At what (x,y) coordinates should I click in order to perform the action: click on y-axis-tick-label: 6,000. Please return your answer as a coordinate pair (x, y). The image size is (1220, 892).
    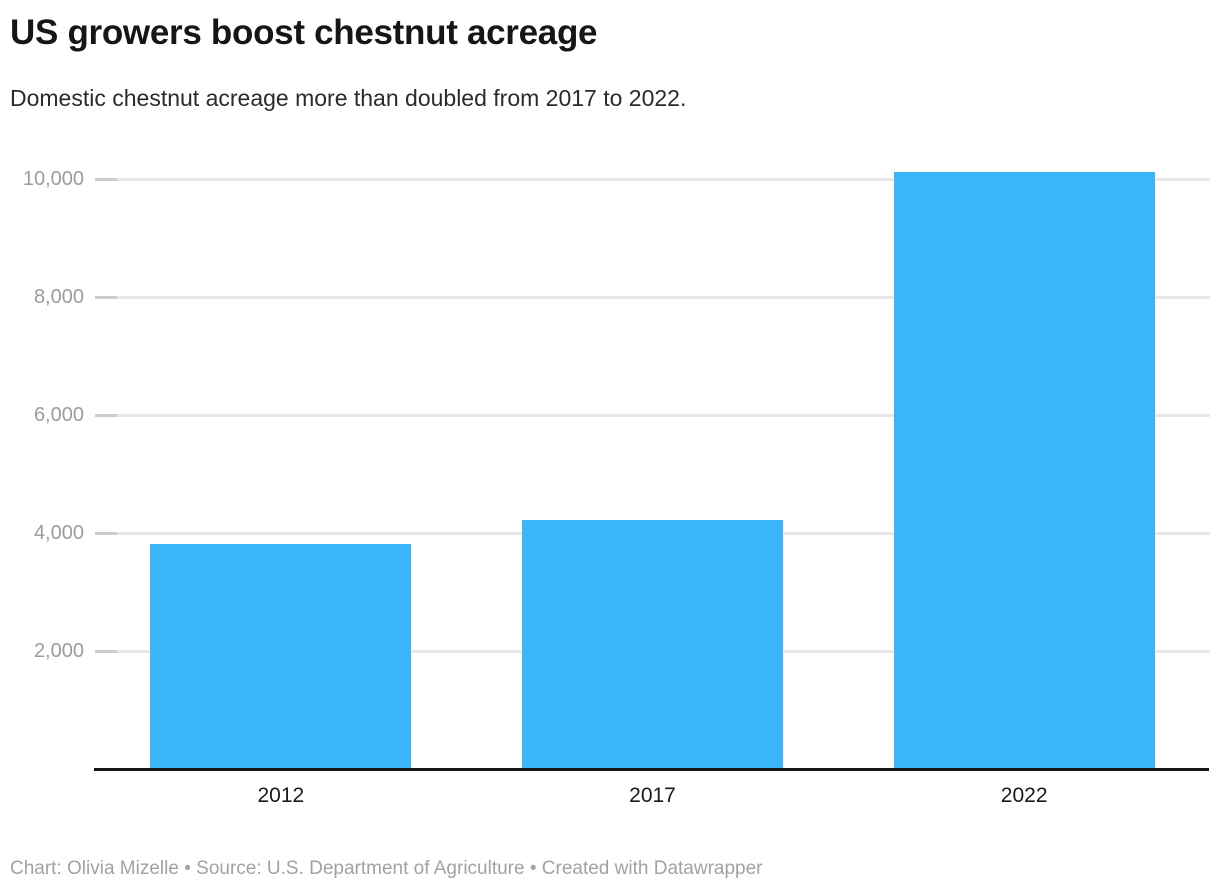
    Looking at the image, I should click on (58, 415).